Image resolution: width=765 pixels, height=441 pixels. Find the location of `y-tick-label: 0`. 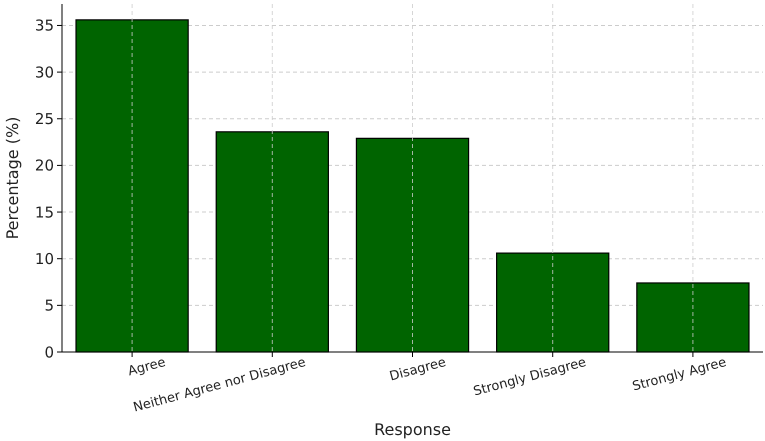

y-tick-label: 0 is located at coordinates (49, 352).